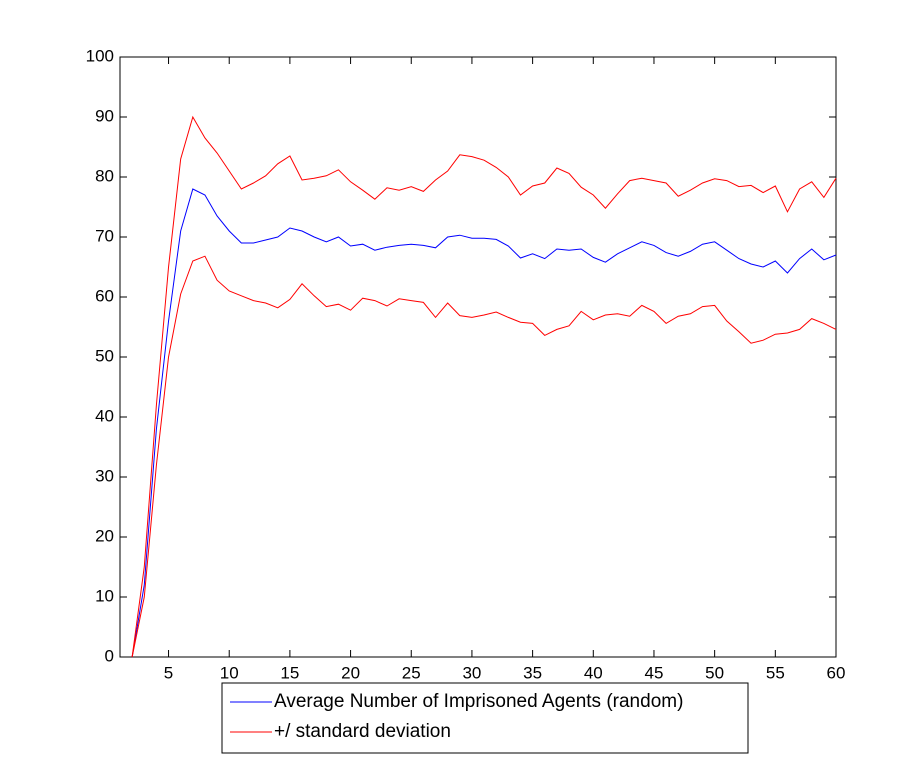  I want to click on x-tick-label: 30, so click(471, 672).